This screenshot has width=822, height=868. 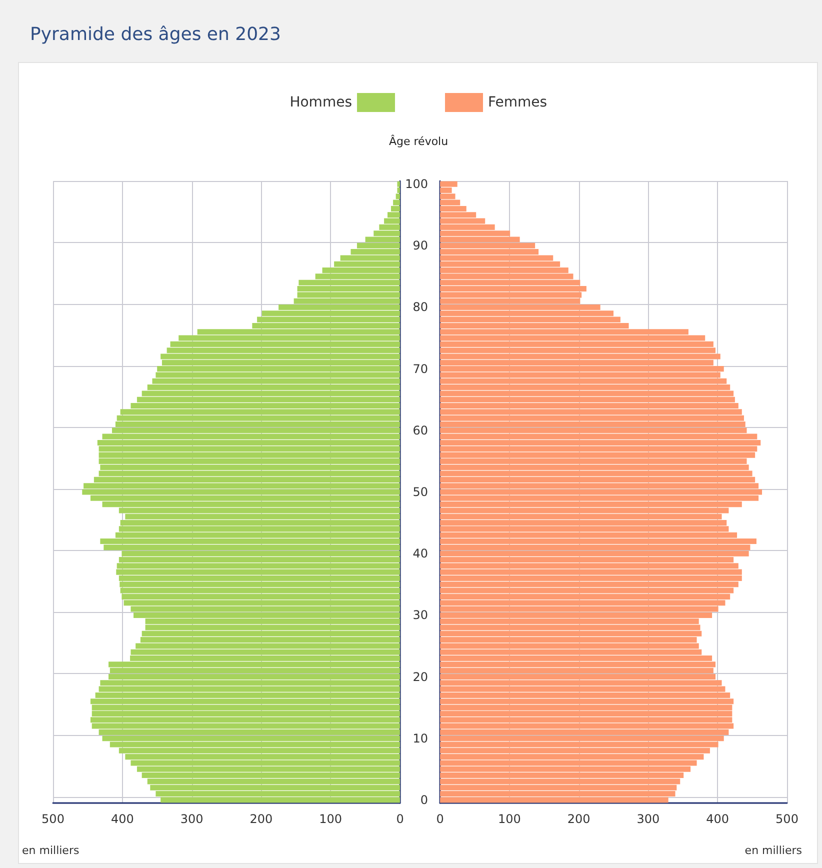 What do you see at coordinates (420, 492) in the screenshot?
I see `y-tick-label: 50` at bounding box center [420, 492].